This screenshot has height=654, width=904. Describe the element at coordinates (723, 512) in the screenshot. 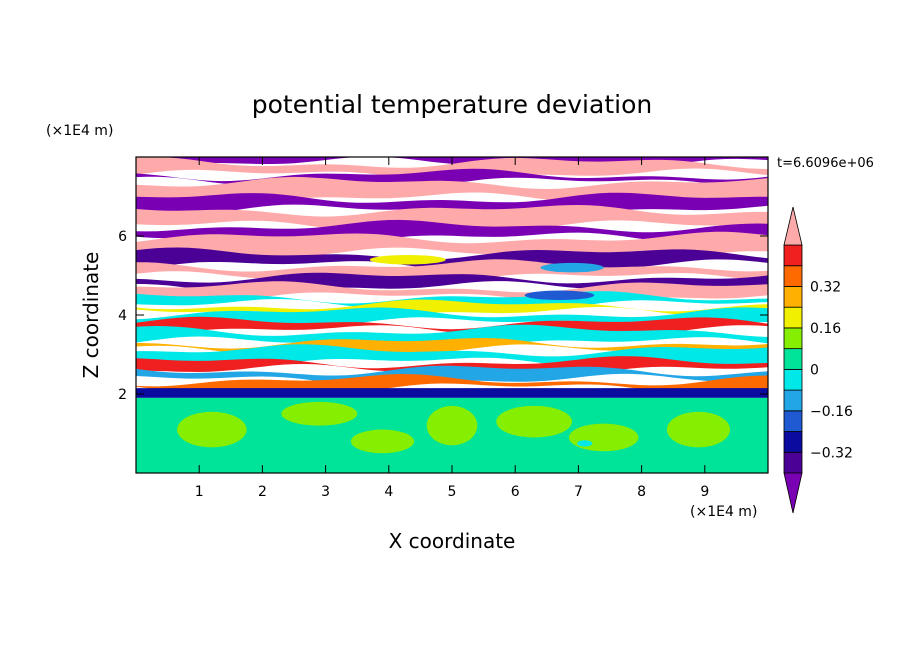

I see `x-unit-label: (×1E4 m)` at that location.